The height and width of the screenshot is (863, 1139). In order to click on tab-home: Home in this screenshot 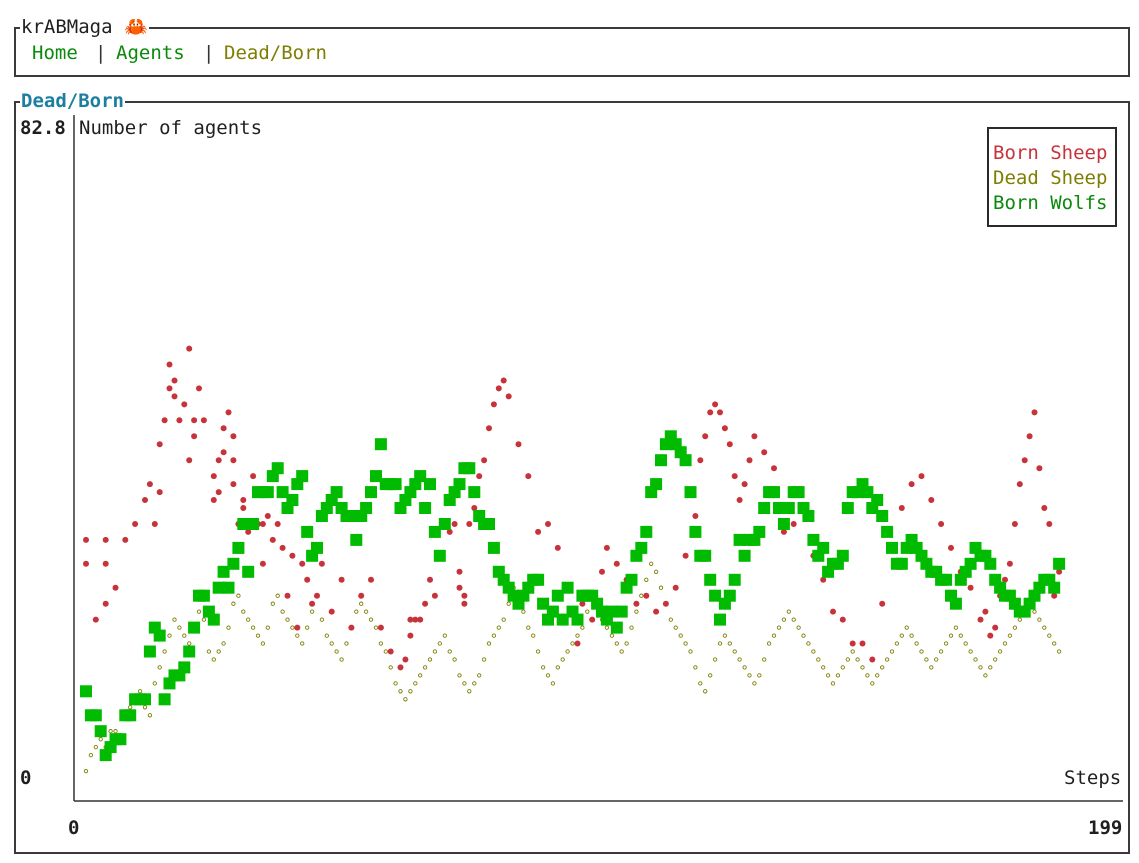, I will do `click(55, 53)`.